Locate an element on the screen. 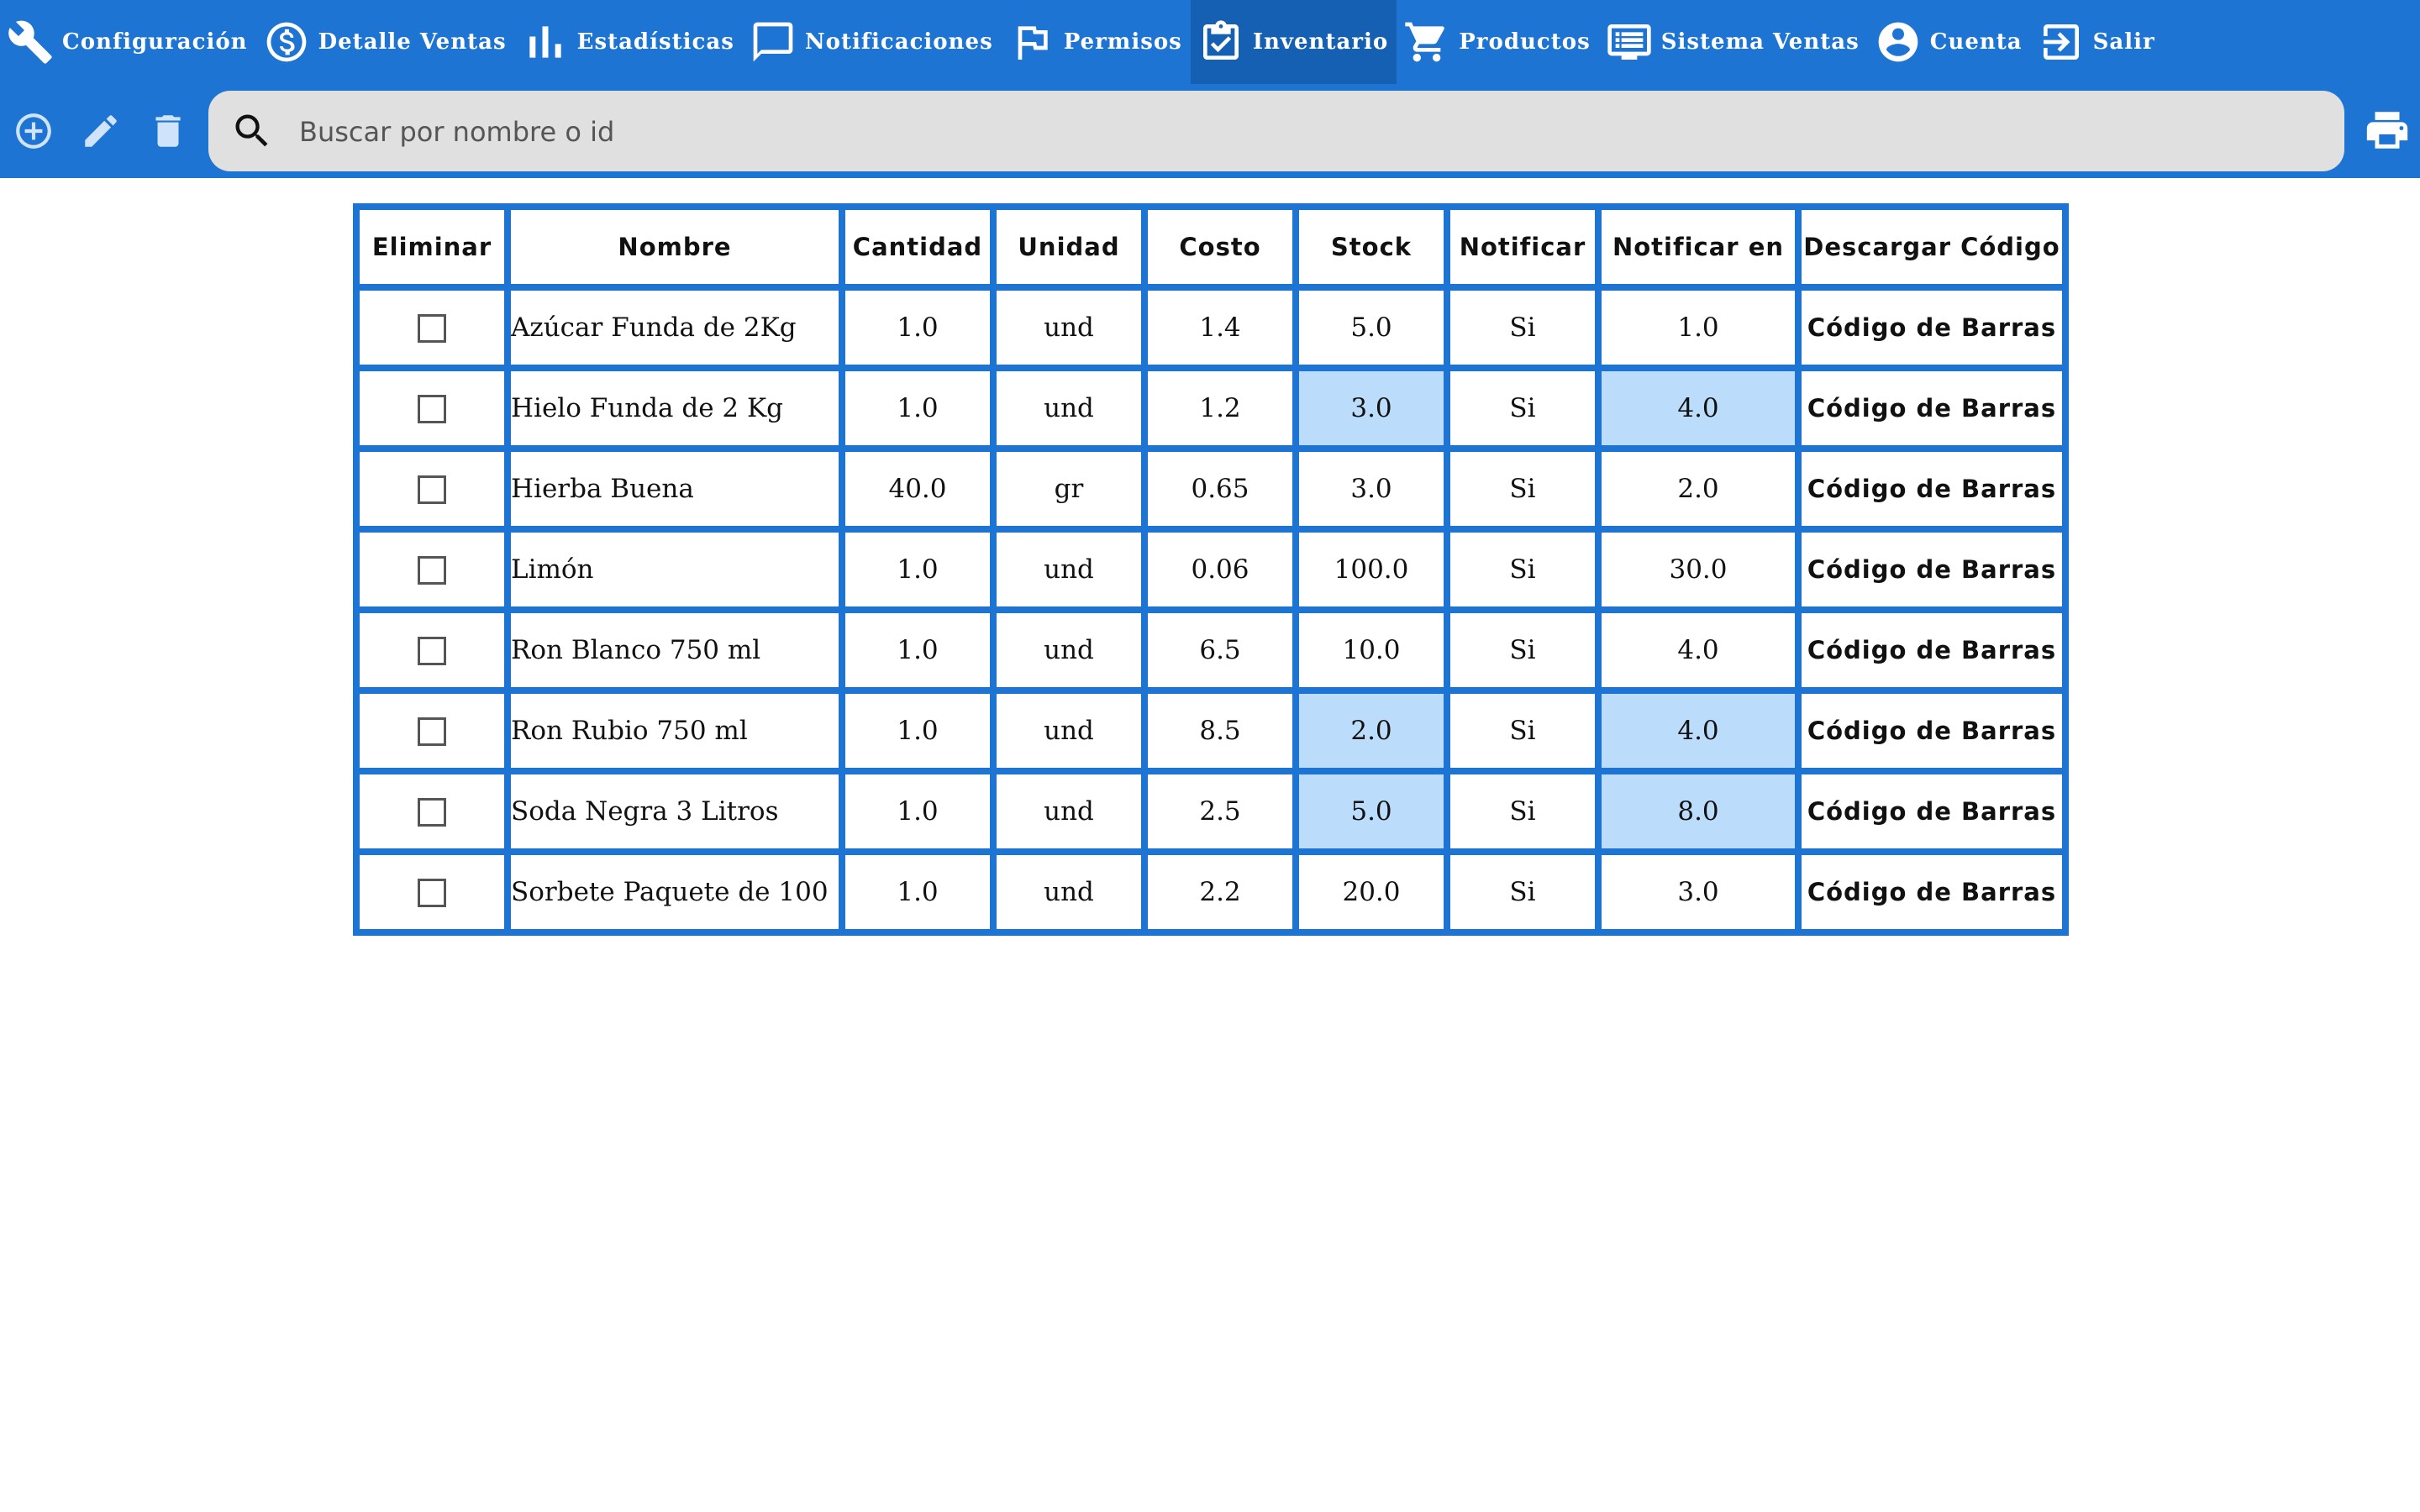 The image size is (2420, 1512). column-header-nombre: Nombre is located at coordinates (675, 247).